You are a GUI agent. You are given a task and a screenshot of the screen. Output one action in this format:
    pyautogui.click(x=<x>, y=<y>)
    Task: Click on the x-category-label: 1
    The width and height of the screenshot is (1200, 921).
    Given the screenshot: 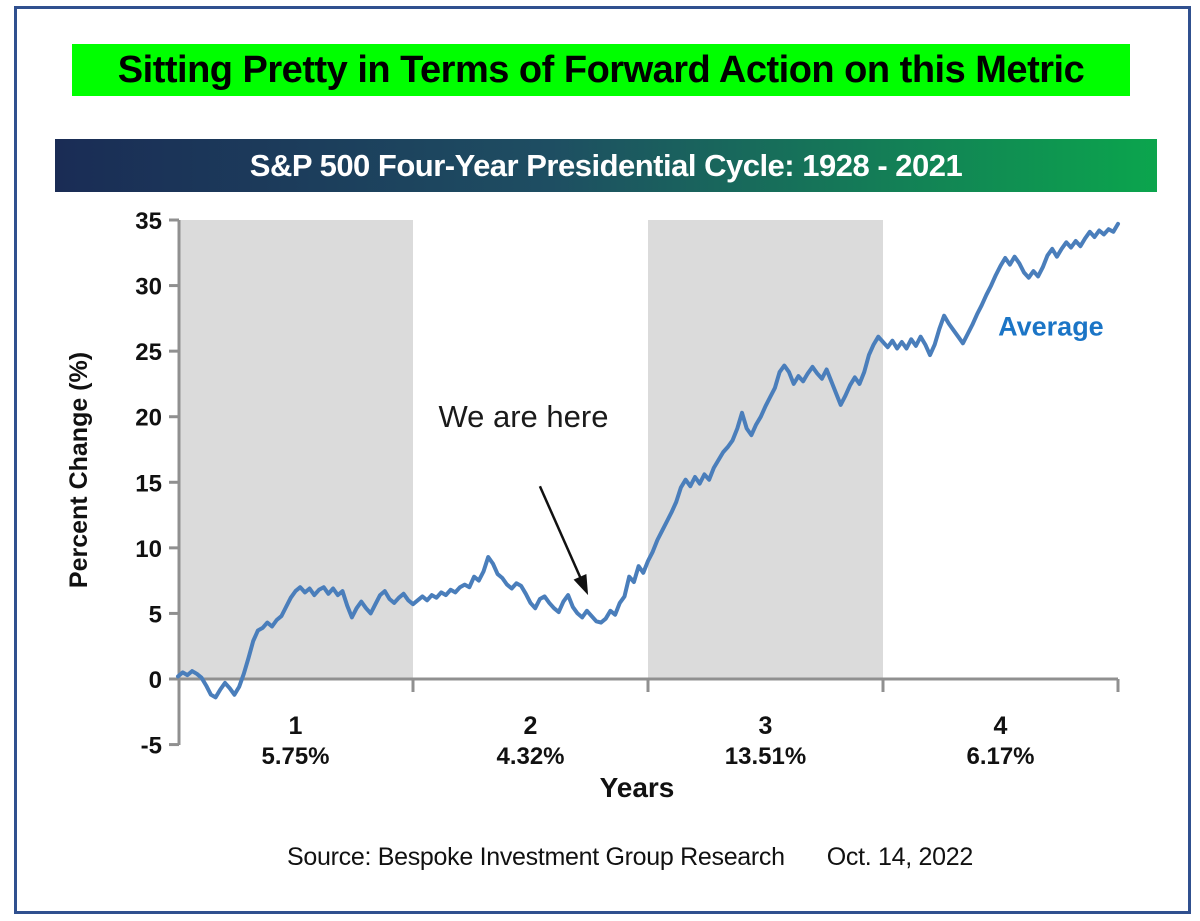 What is the action you would take?
    pyautogui.click(x=296, y=726)
    